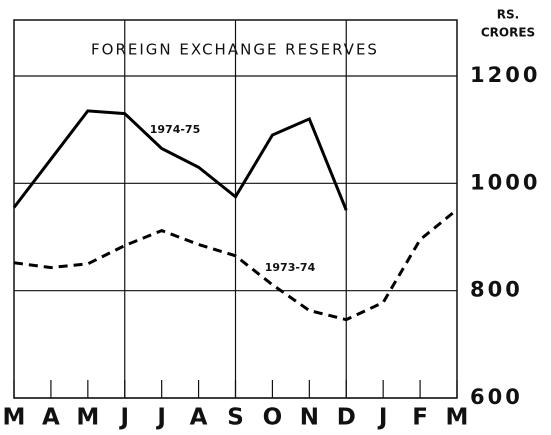  Describe the element at coordinates (235, 418) in the screenshot. I see `x-tick-label: S` at that location.